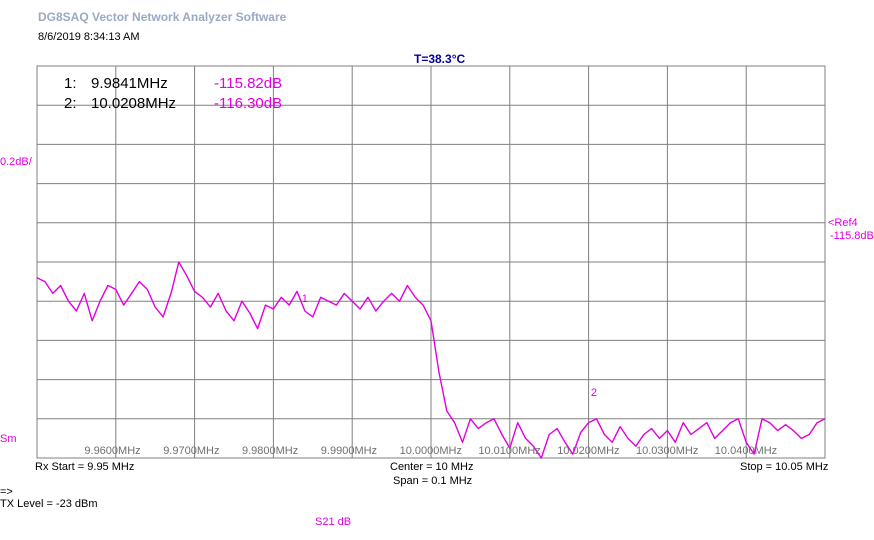  I want to click on trace-marker-1: 1, so click(305, 299).